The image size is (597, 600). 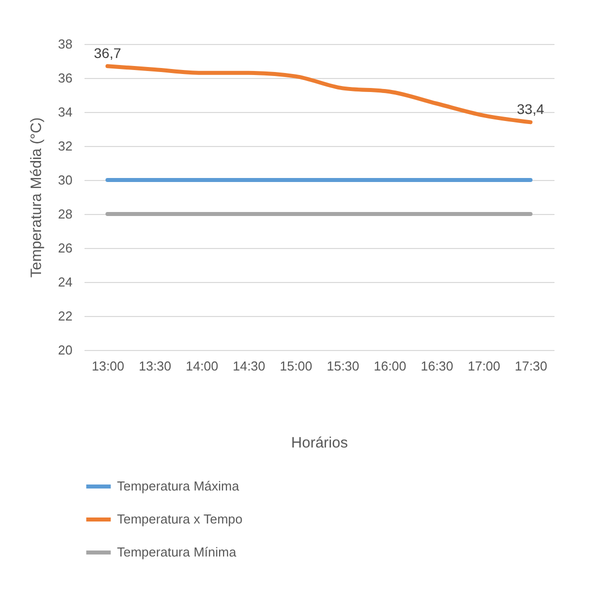 What do you see at coordinates (249, 366) in the screenshot?
I see `x-tick-label: 14:30` at bounding box center [249, 366].